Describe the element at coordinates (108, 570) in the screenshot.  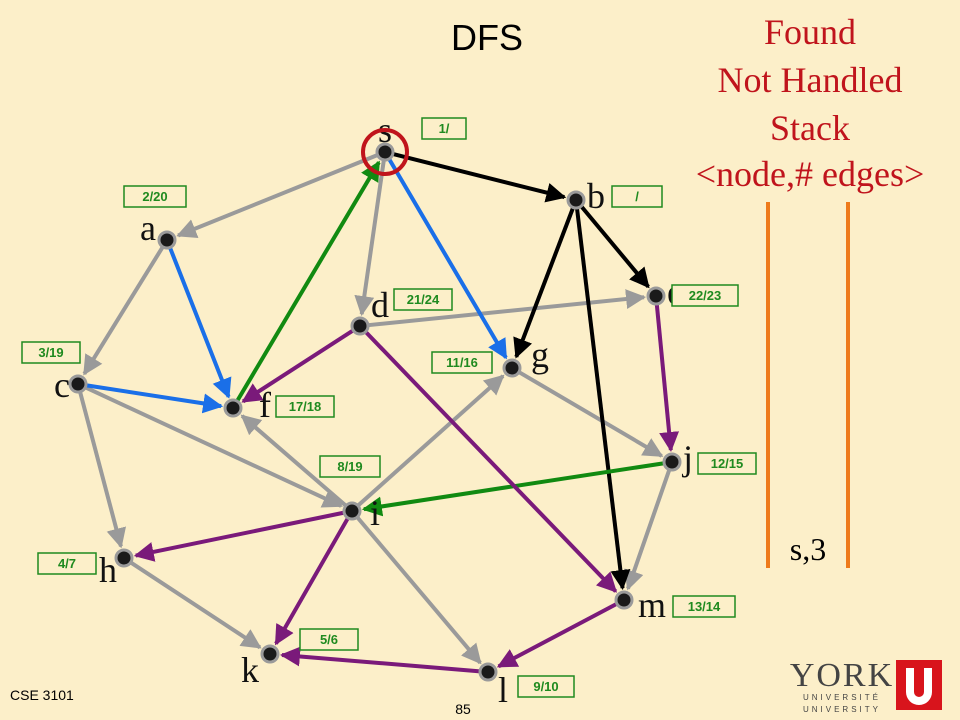
I see `node-label: h` at that location.